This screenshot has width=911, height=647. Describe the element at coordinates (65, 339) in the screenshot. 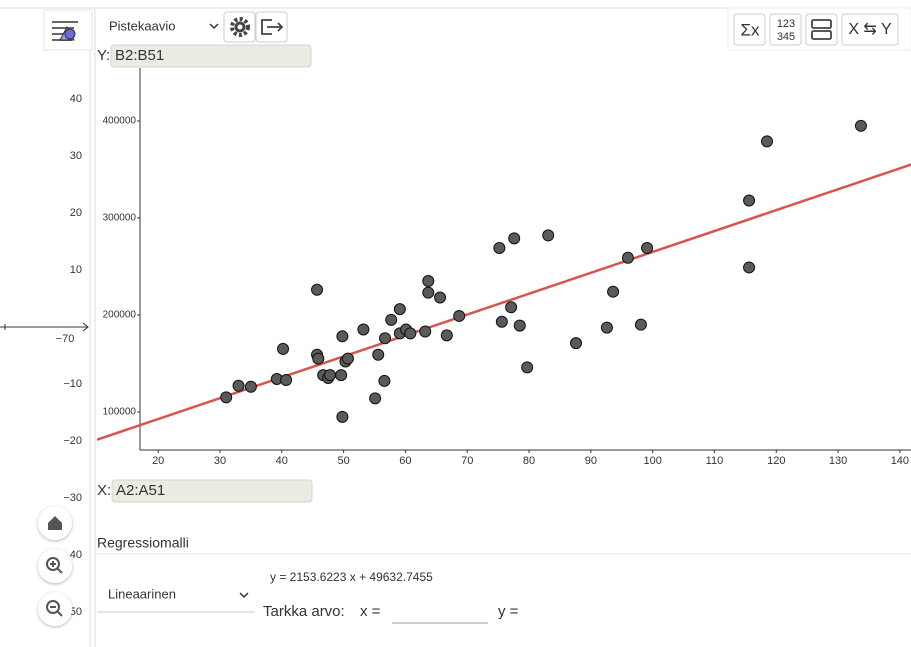

I see `x-tick-label: −70` at that location.